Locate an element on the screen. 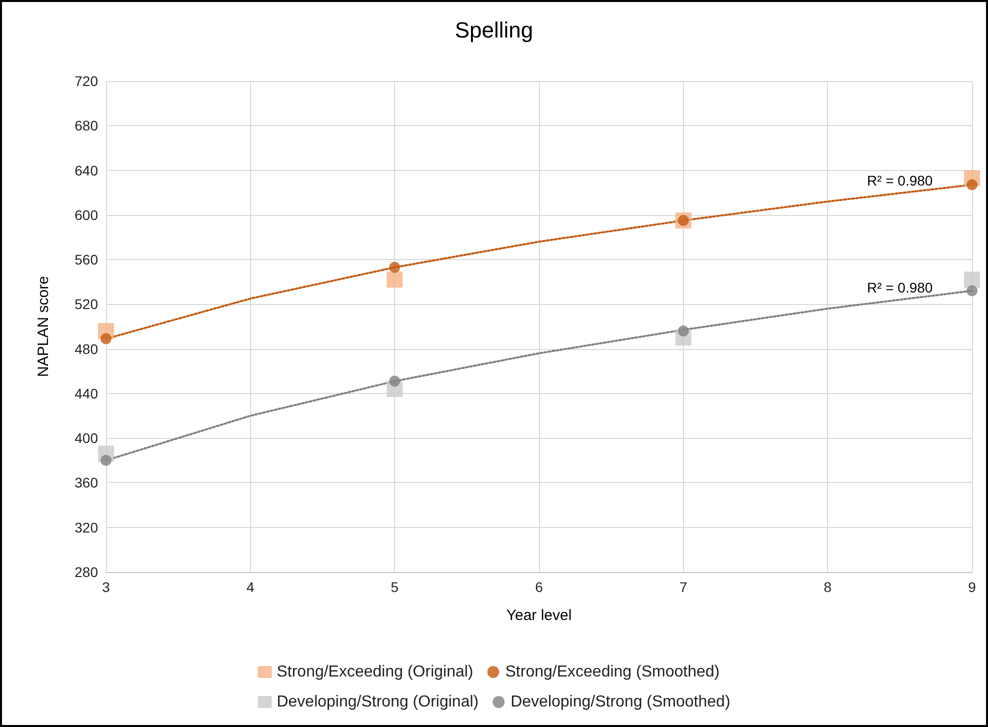  legend-label: Strong/Exceeding (Smoothed) is located at coordinates (612, 672).